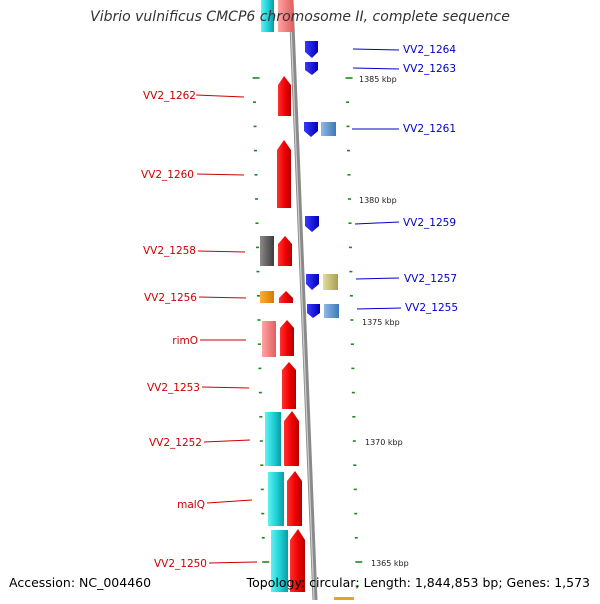 Image resolution: width=600 pixels, height=604 pixels. Describe the element at coordinates (378, 200) in the screenshot. I see `scale-label: 1380 kbp` at that location.